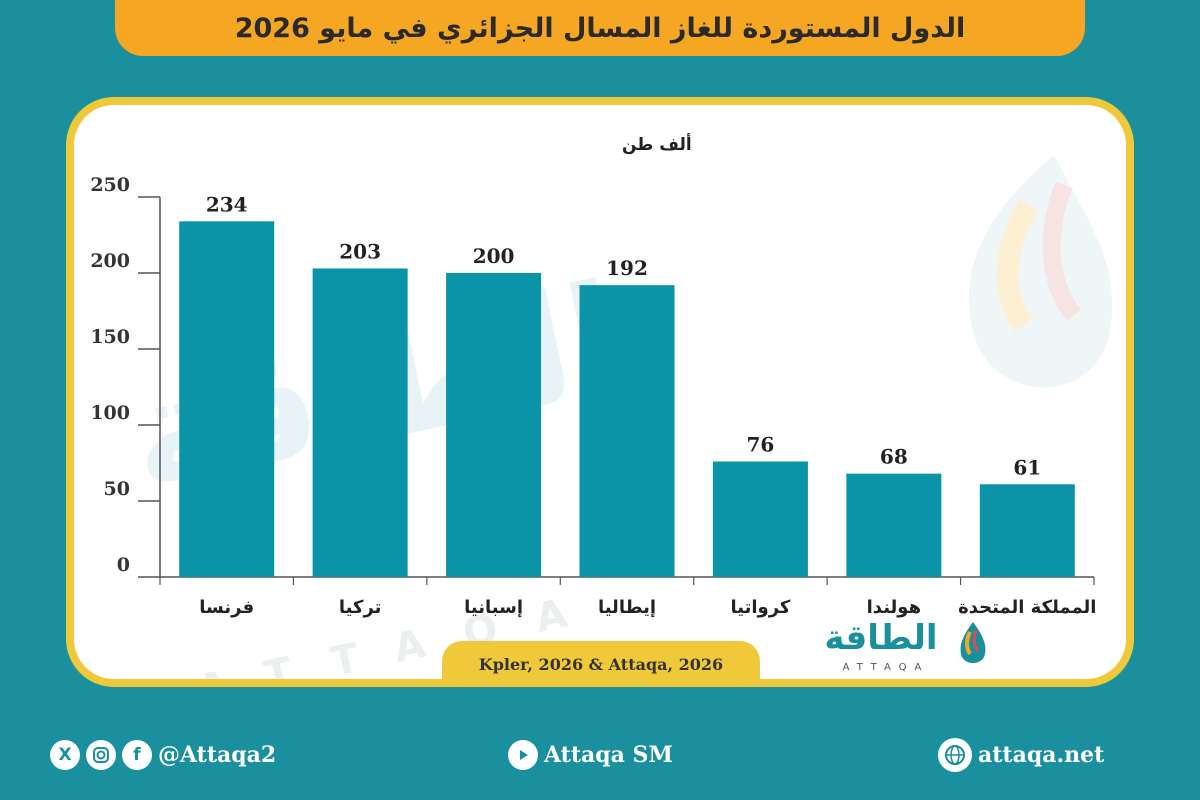 This screenshot has height=800, width=1200. I want to click on y-tick-label: 50, so click(117, 489).